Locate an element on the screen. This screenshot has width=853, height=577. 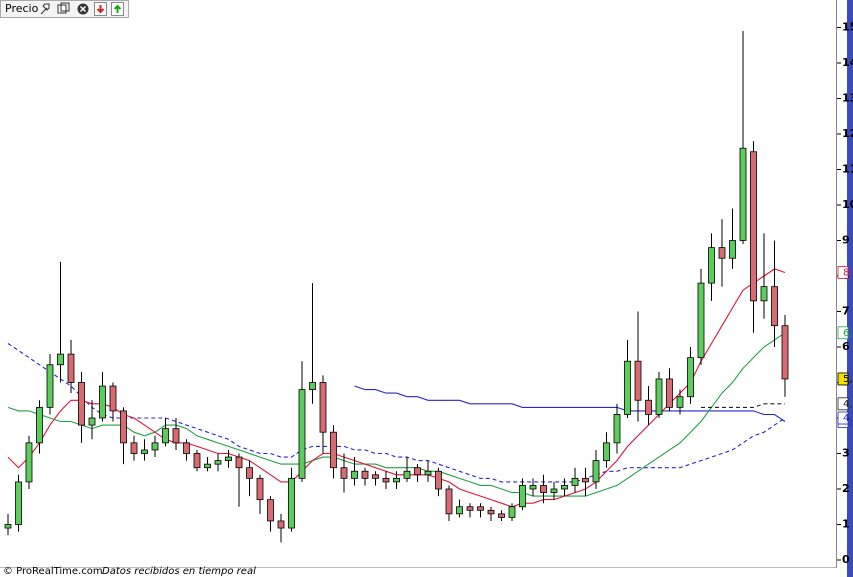
close-icon-x is located at coordinates (83, 9).